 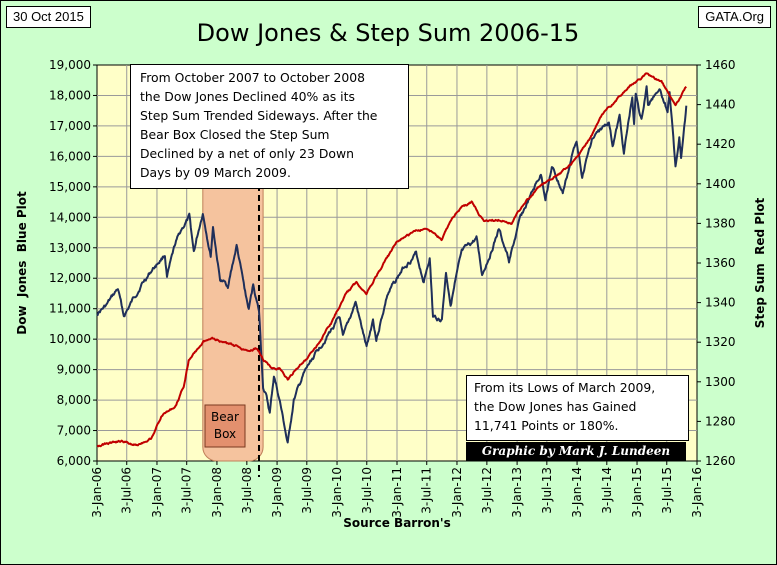 I want to click on y-tick-label-left: 8,000, so click(x=74, y=400).